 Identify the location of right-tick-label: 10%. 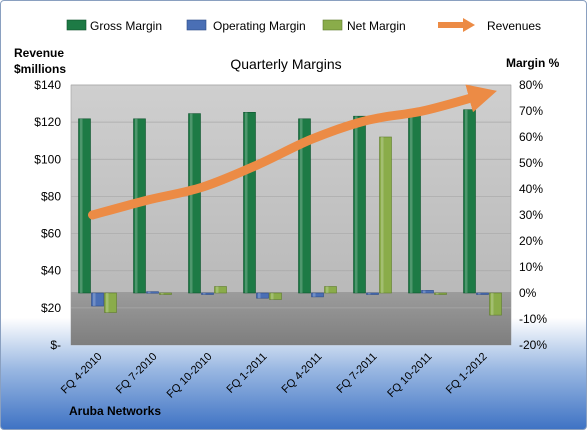
(531, 267).